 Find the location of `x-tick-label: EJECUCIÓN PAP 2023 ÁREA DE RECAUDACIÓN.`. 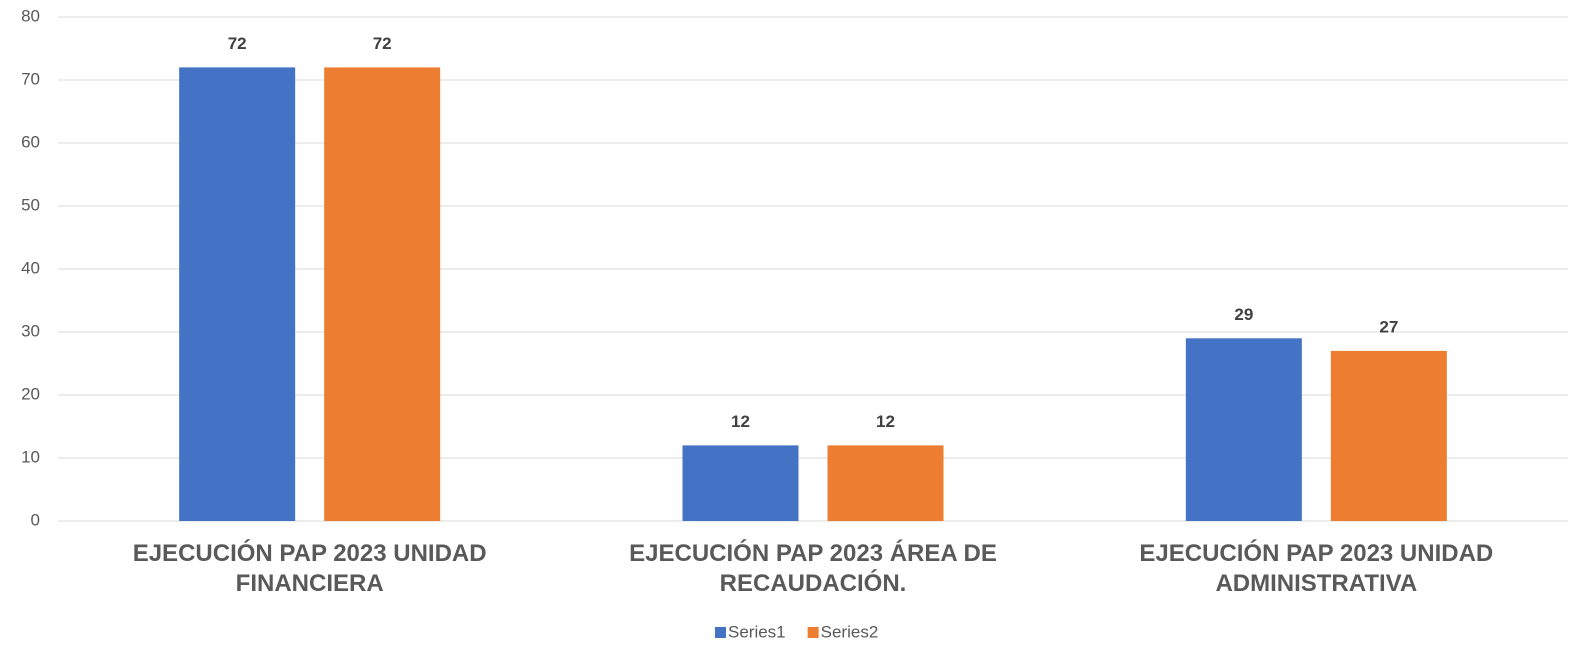

x-tick-label: EJECUCIÓN PAP 2023 ÁREA DE RECAUDACIÓN. is located at coordinates (813, 568).